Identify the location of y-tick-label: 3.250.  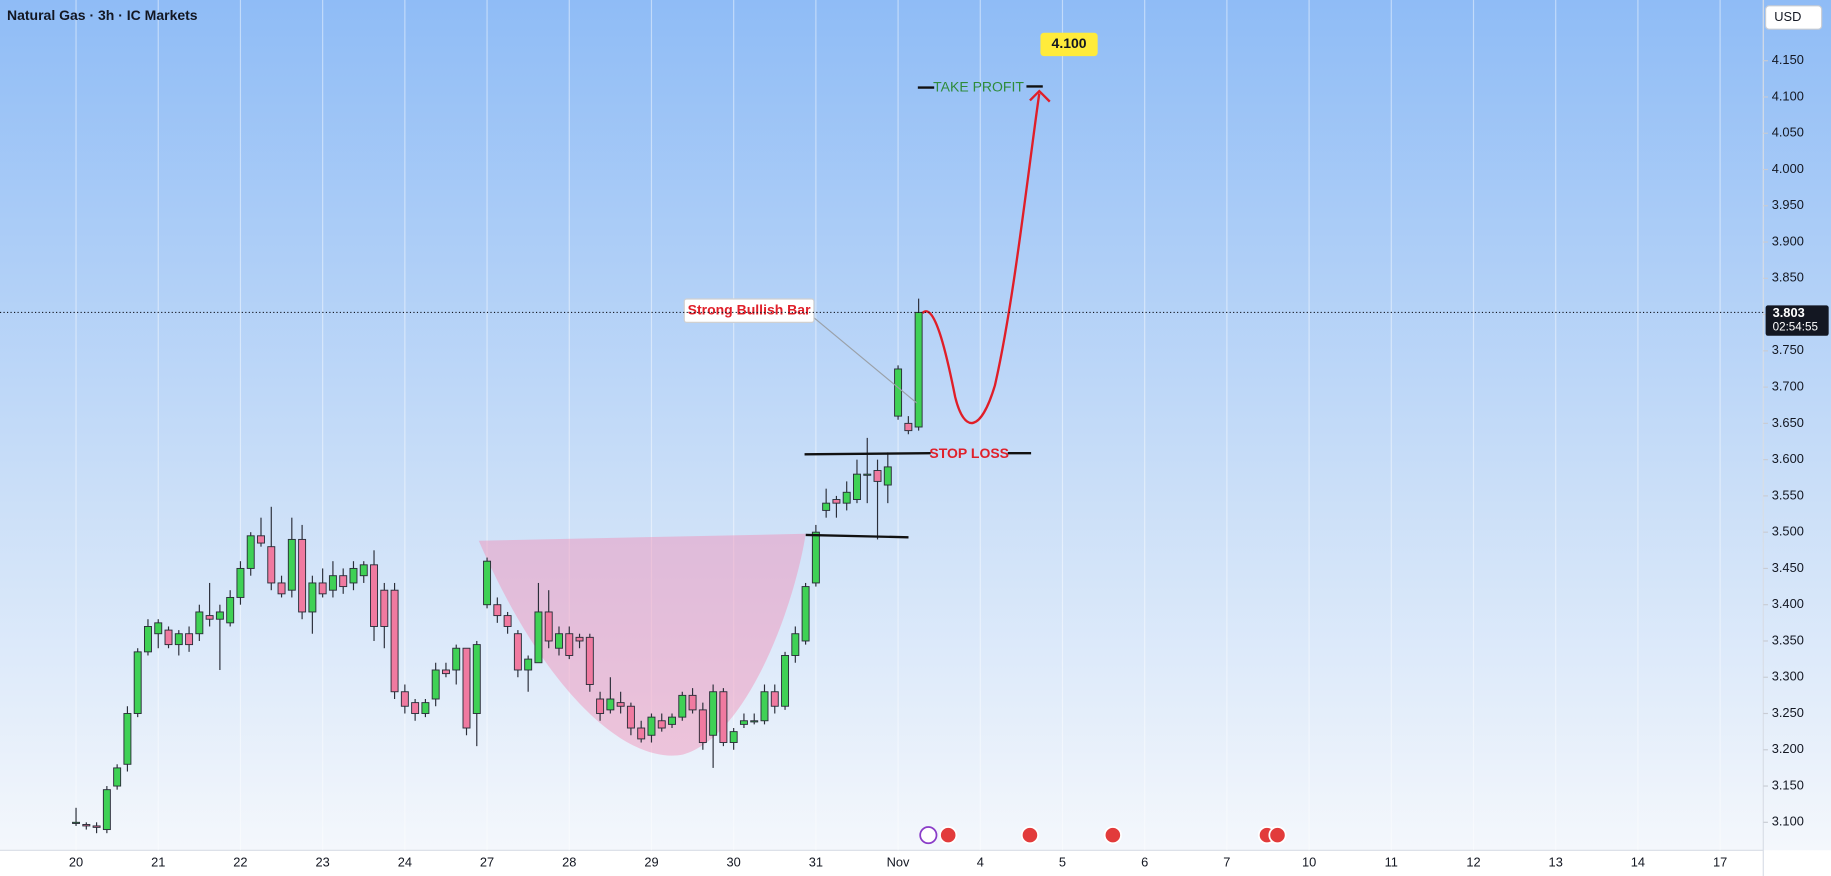
(1788, 712).